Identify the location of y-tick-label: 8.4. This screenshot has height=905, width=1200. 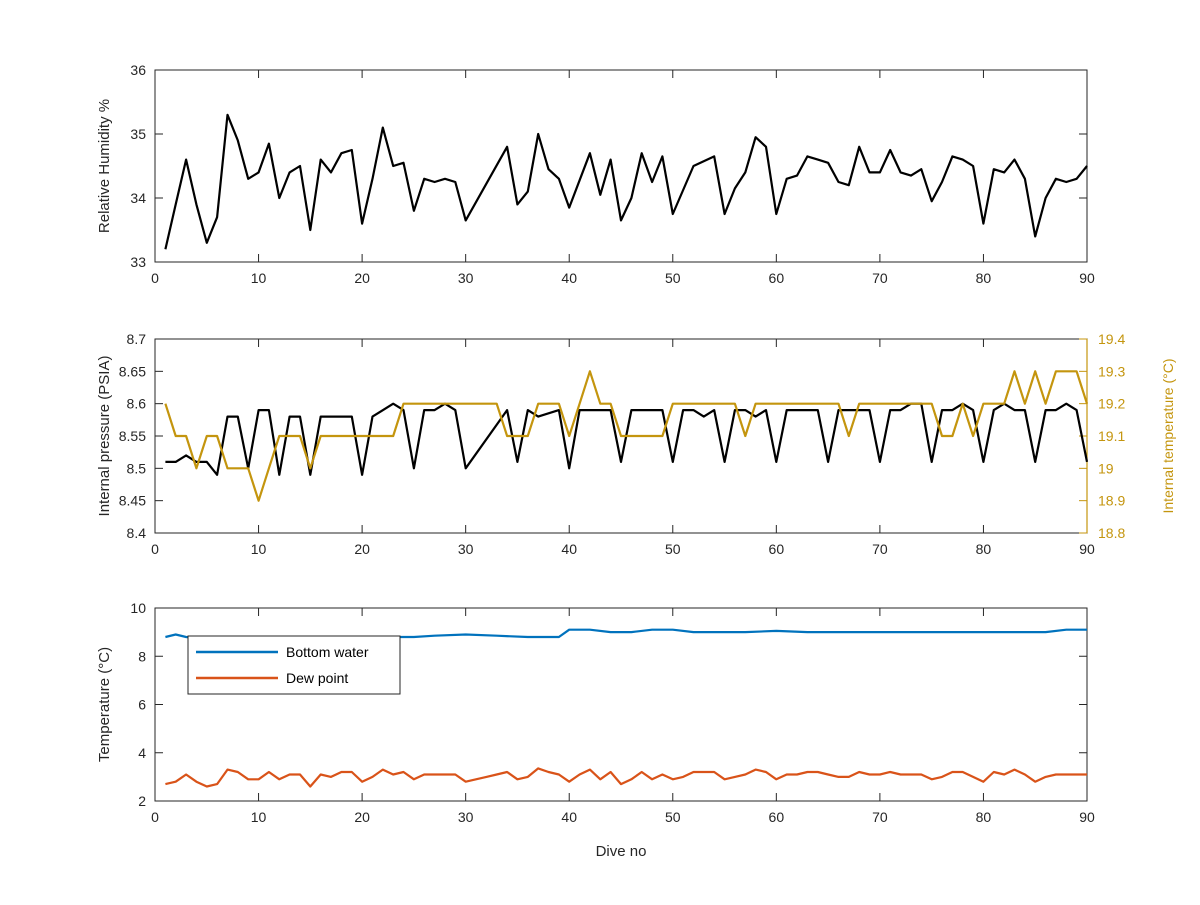
(137, 533).